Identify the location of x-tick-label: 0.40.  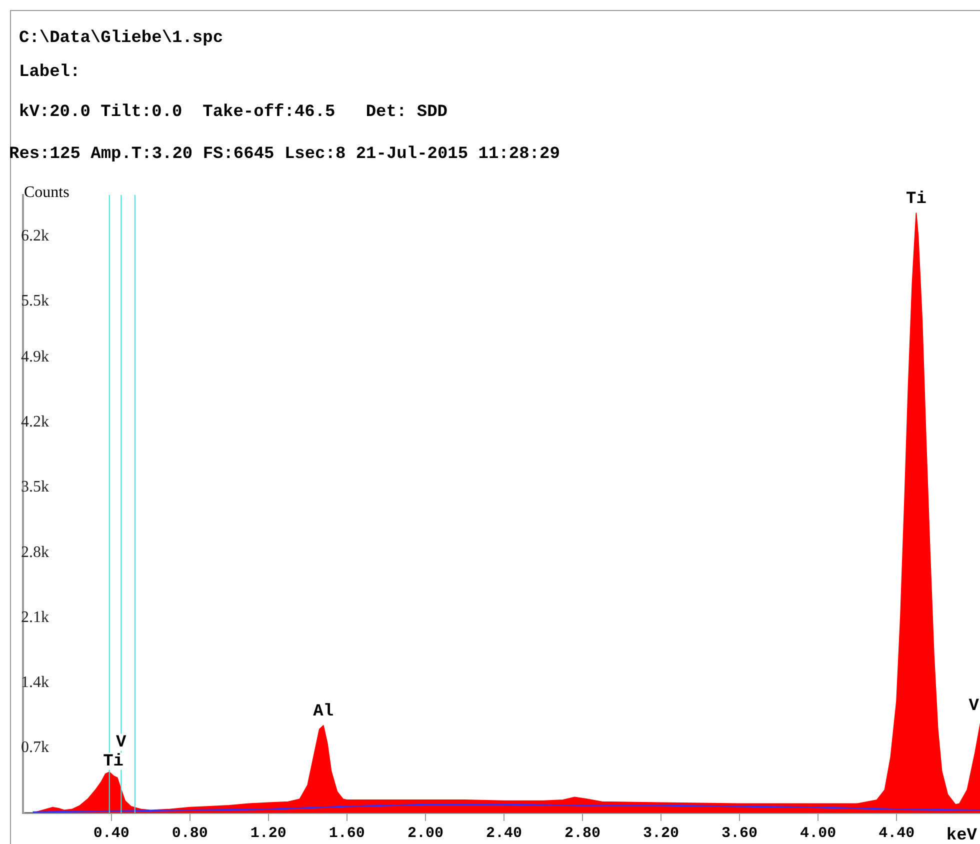
(111, 833).